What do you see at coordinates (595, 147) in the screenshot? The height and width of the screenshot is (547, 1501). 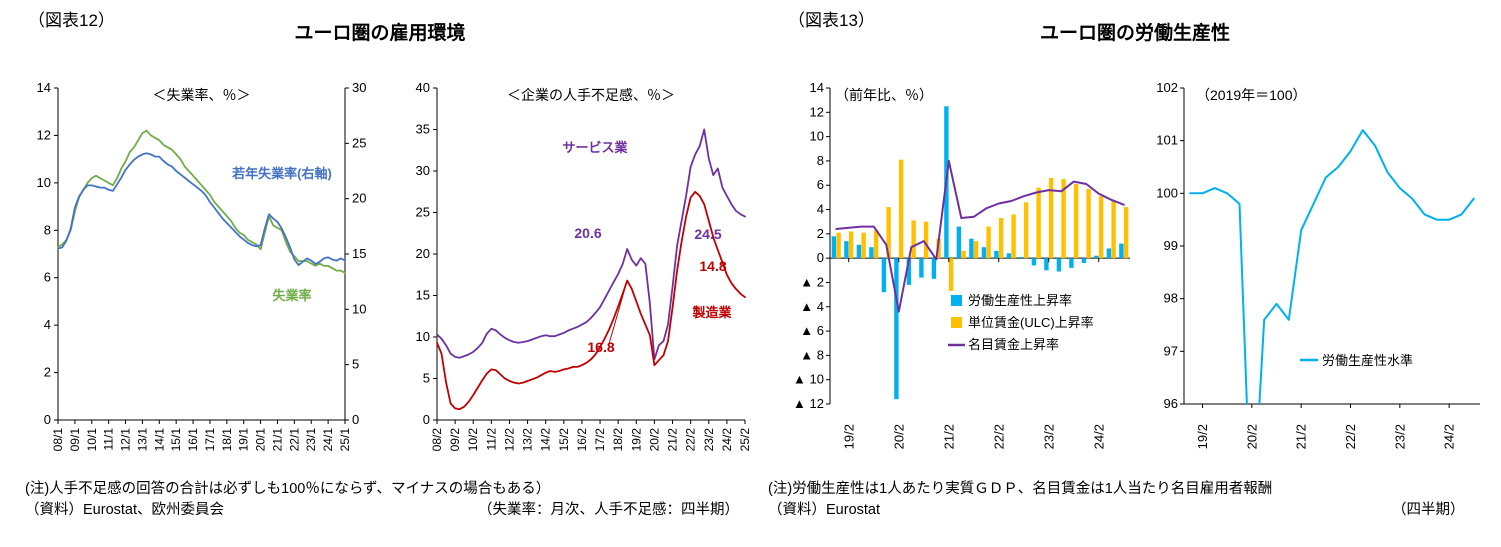 I see `svg-text: サービス業` at bounding box center [595, 147].